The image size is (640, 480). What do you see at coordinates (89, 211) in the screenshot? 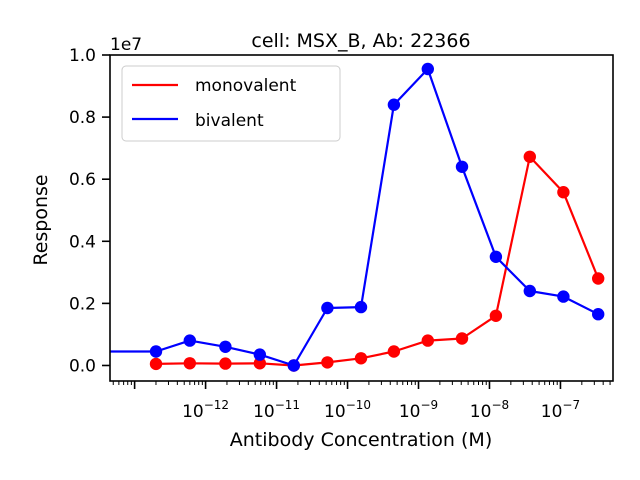
I see `y-ticks: 0.0 0.2 0.4 0.6 0.8 1.0` at bounding box center [89, 211].